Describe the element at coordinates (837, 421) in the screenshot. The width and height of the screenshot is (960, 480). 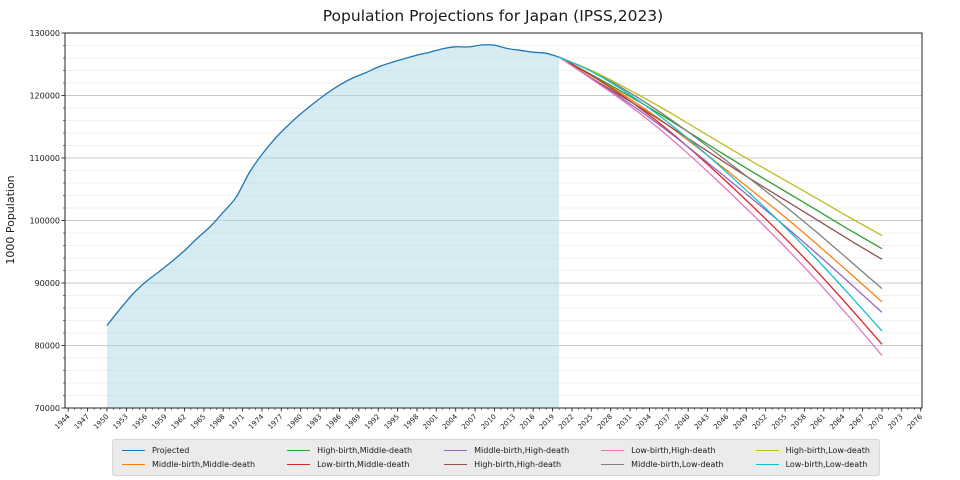
I see `x-tick-label: 2064` at that location.